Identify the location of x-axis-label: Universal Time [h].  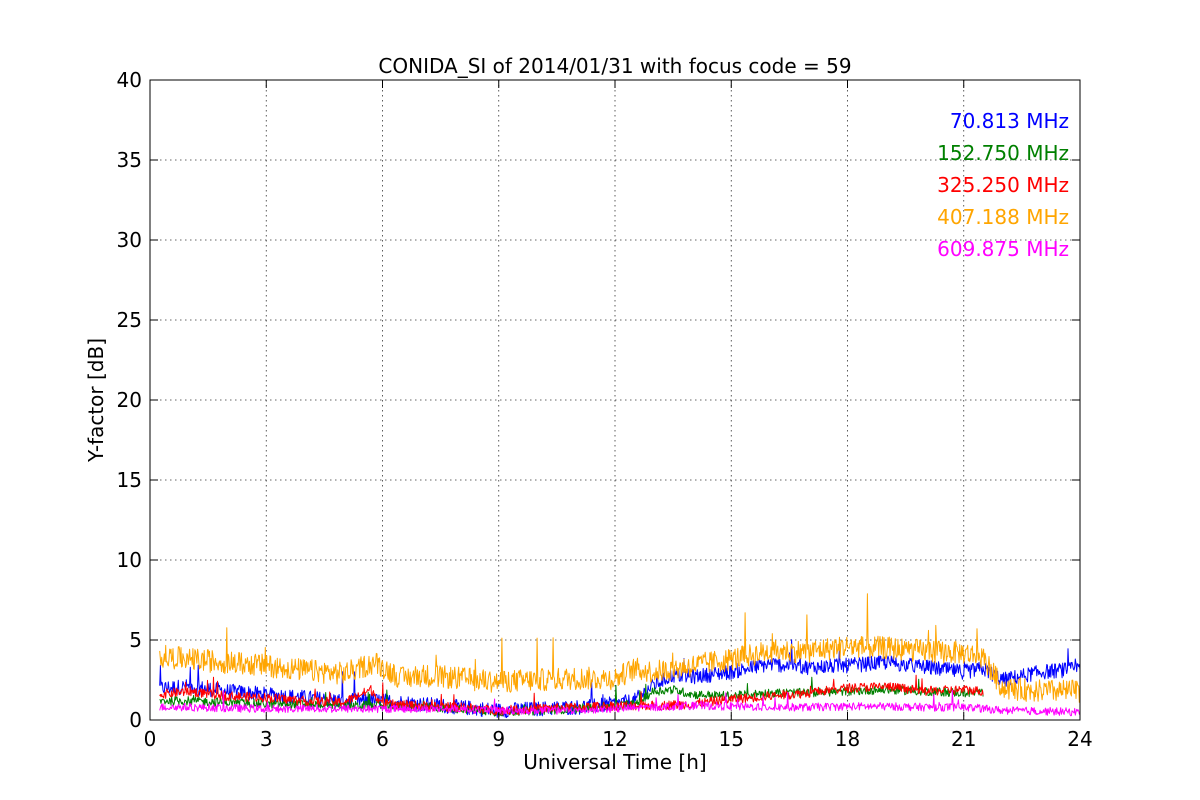
(614, 762).